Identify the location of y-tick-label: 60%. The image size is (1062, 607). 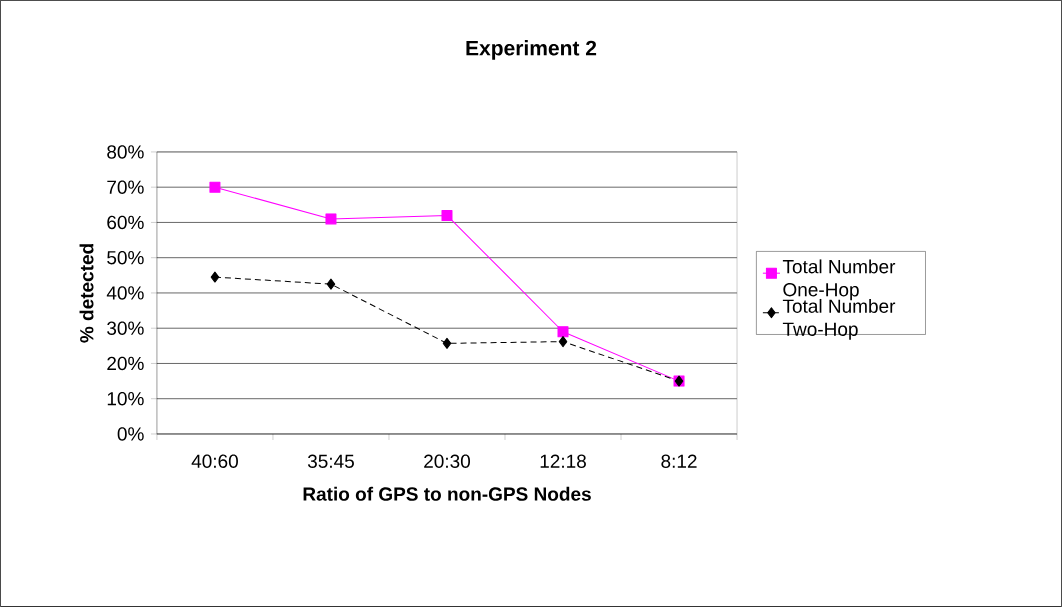
(125, 222).